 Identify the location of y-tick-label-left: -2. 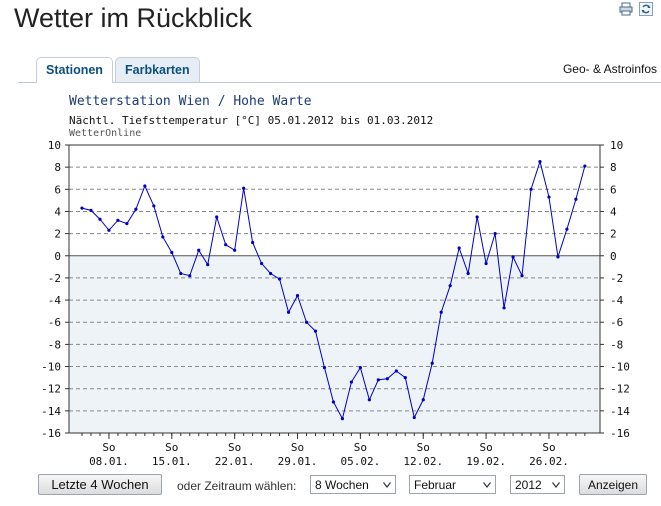
(54, 278).